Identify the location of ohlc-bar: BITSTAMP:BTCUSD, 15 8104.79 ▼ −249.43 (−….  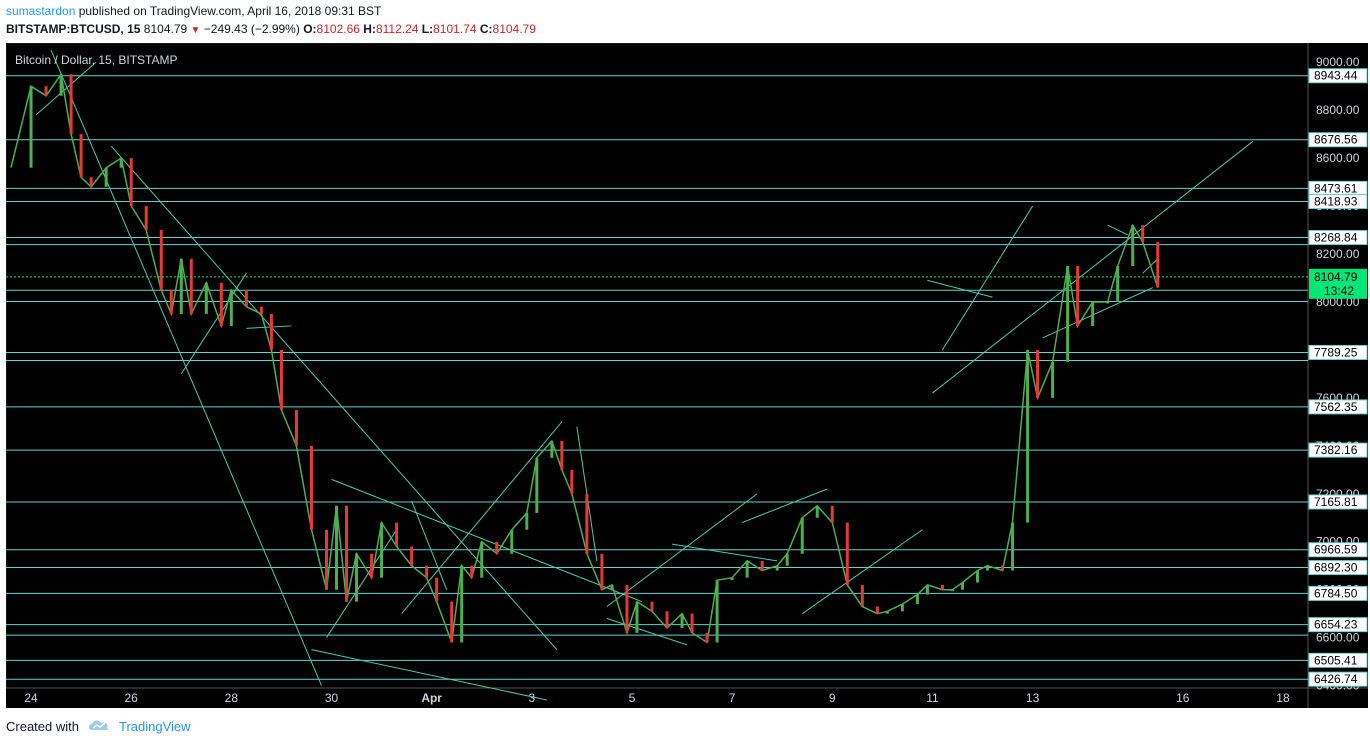
(271, 29).